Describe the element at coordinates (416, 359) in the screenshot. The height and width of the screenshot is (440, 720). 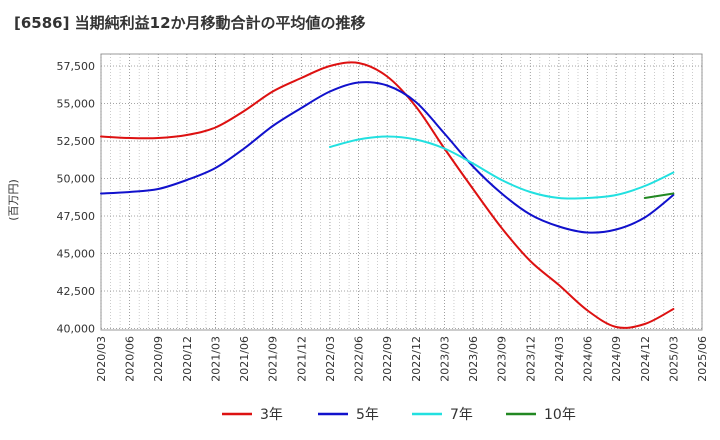
I see `x-tick-label: 2022/12` at that location.